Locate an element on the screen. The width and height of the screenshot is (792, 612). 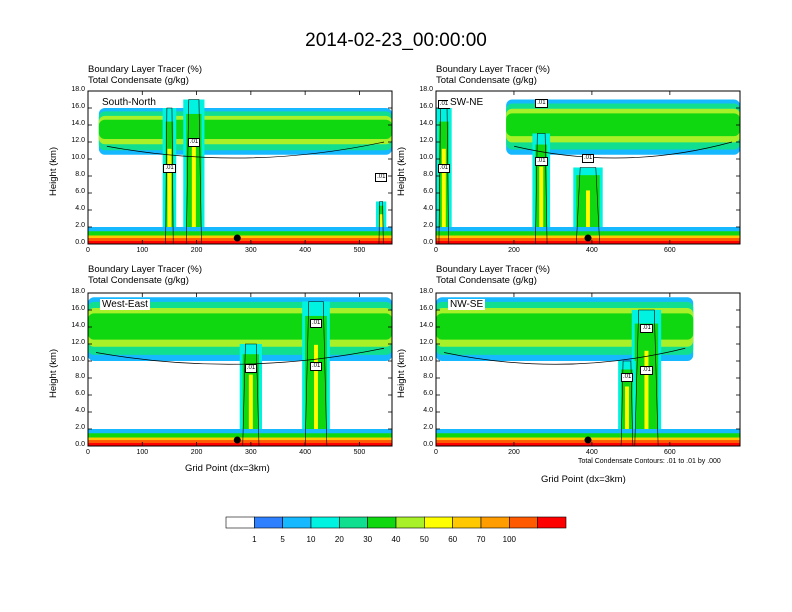
main-title: 2014-02-23_00:00:00 is located at coordinates (396, 40).